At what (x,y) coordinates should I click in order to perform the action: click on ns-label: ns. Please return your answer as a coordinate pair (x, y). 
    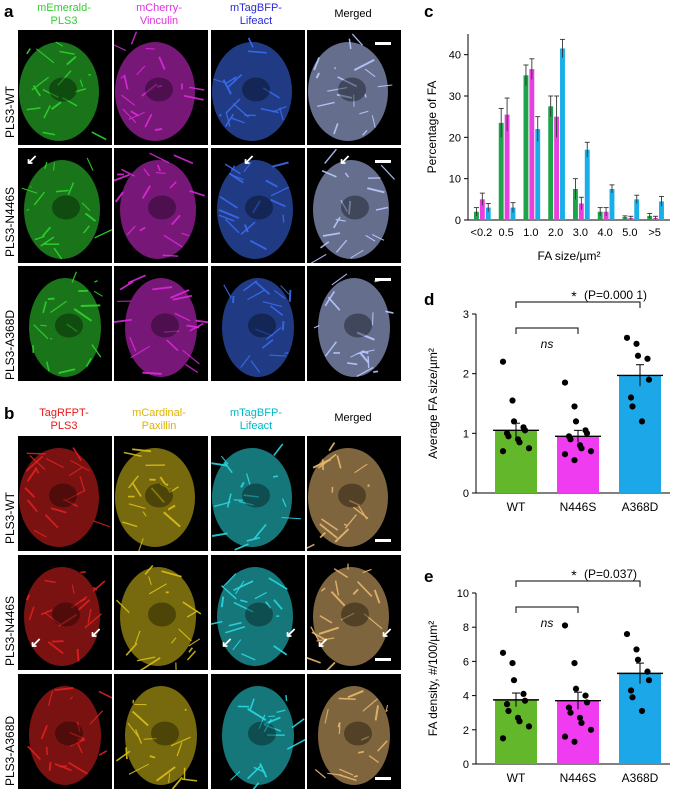
    Looking at the image, I should click on (547, 623).